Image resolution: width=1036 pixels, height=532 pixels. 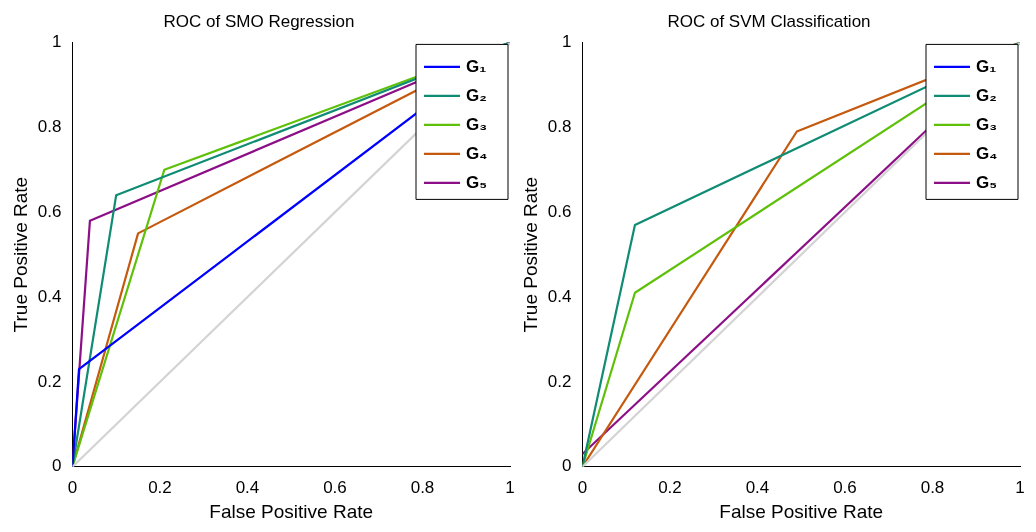 I want to click on chart-title: ROC of SMO Regression, so click(x=259, y=21).